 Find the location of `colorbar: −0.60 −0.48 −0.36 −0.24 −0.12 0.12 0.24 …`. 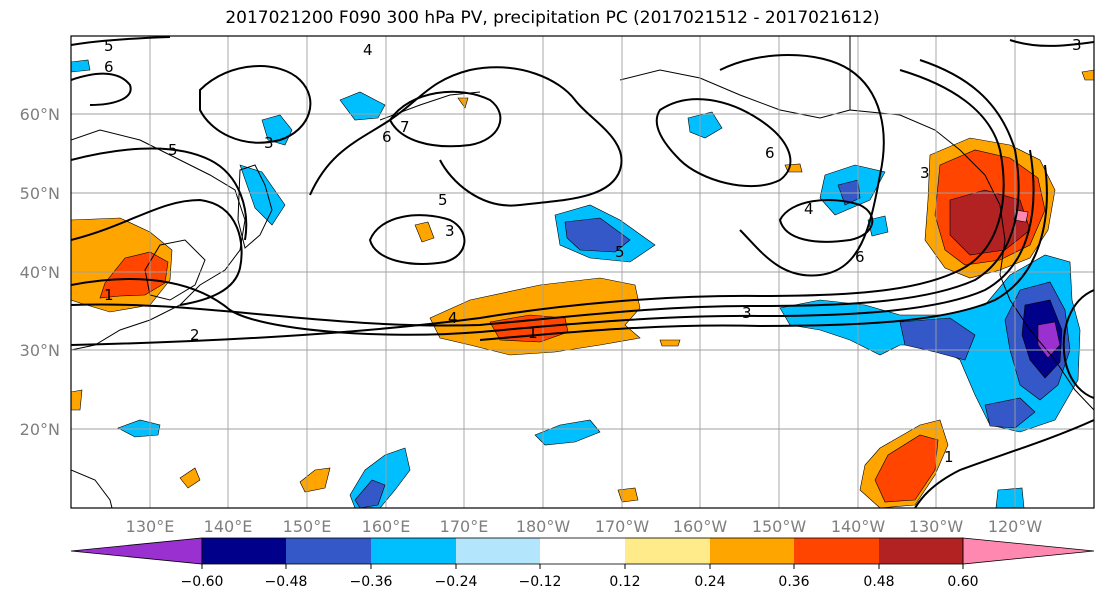

colorbar: −0.60 −0.48 −0.36 −0.24 −0.12 0.12 0.24 … is located at coordinates (582, 563).